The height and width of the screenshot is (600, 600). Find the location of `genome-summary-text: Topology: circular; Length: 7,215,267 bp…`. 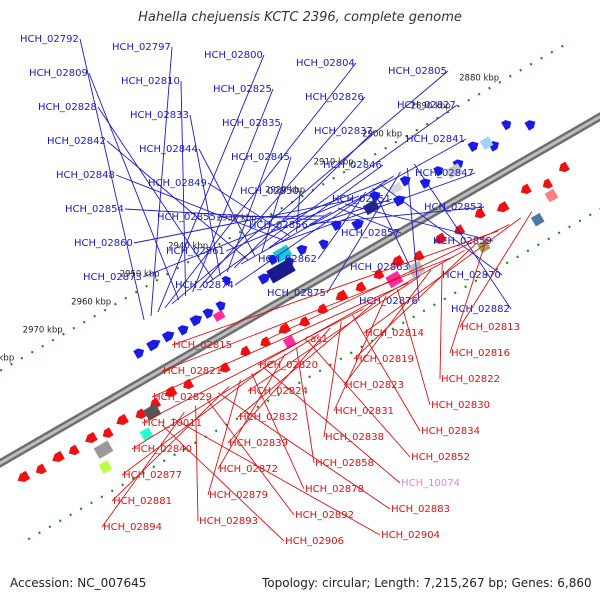

genome-summary-text: Topology: circular; Length: 7,215,267 bp… is located at coordinates (427, 583).